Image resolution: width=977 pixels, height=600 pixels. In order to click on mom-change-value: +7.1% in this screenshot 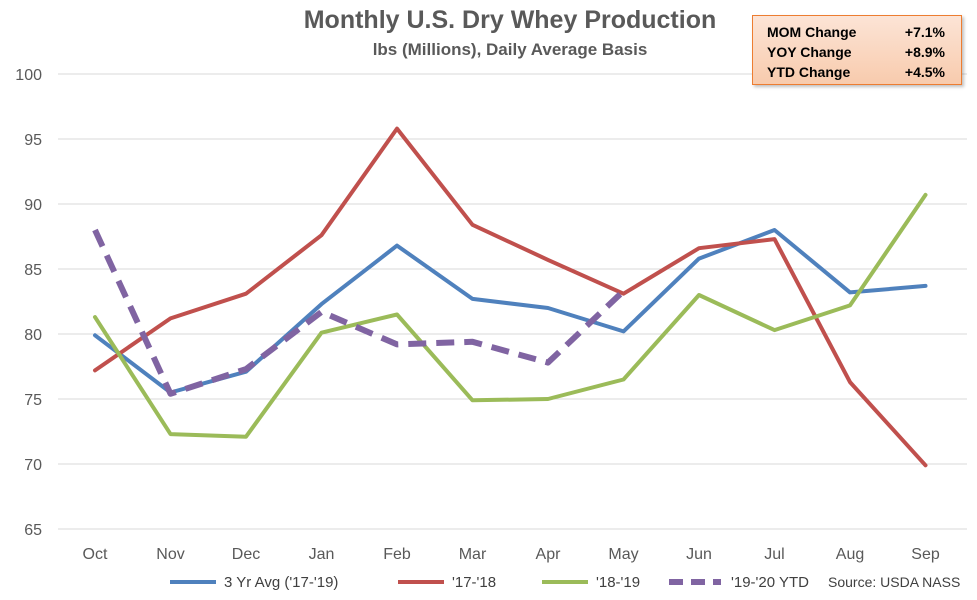, I will do `click(924, 32)`.